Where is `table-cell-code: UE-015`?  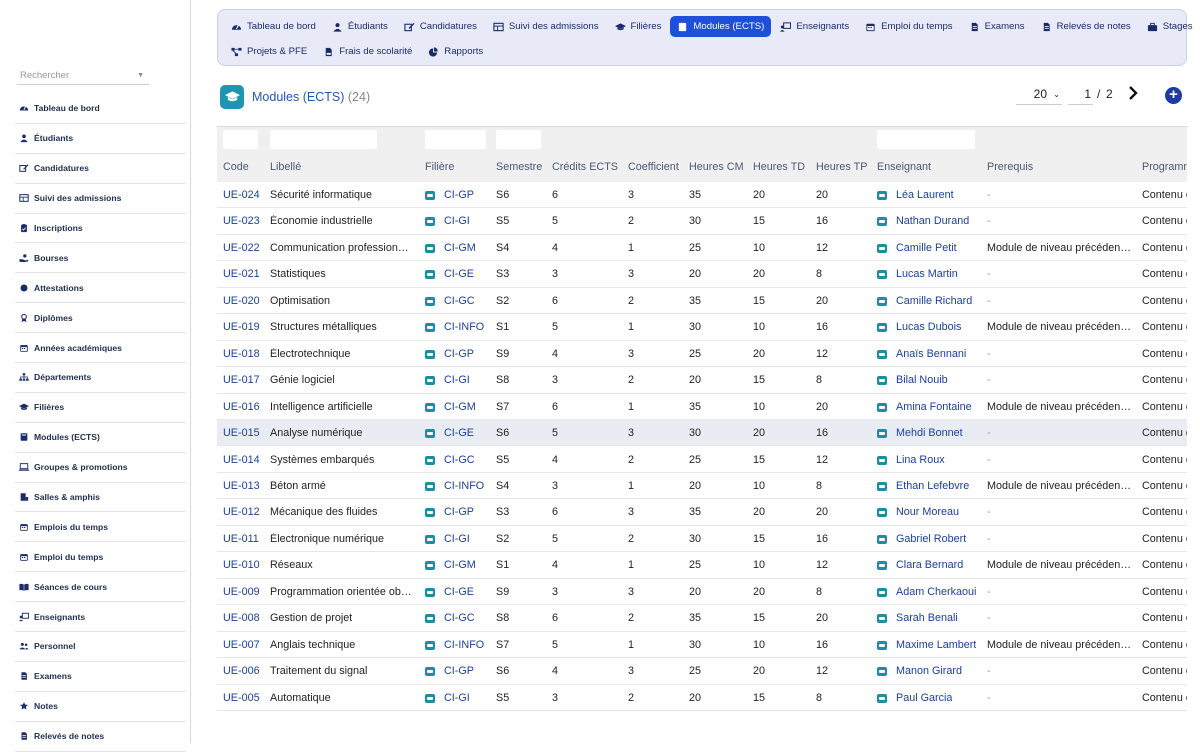 table-cell-code: UE-015 is located at coordinates (241, 433).